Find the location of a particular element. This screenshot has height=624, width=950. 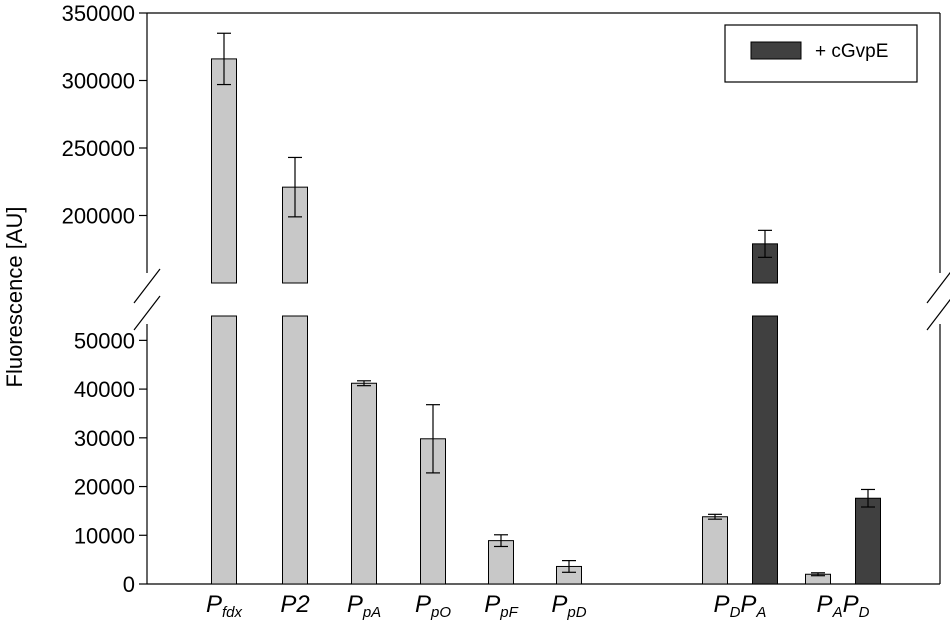

y-tick-label: 20000 is located at coordinates (104, 487).